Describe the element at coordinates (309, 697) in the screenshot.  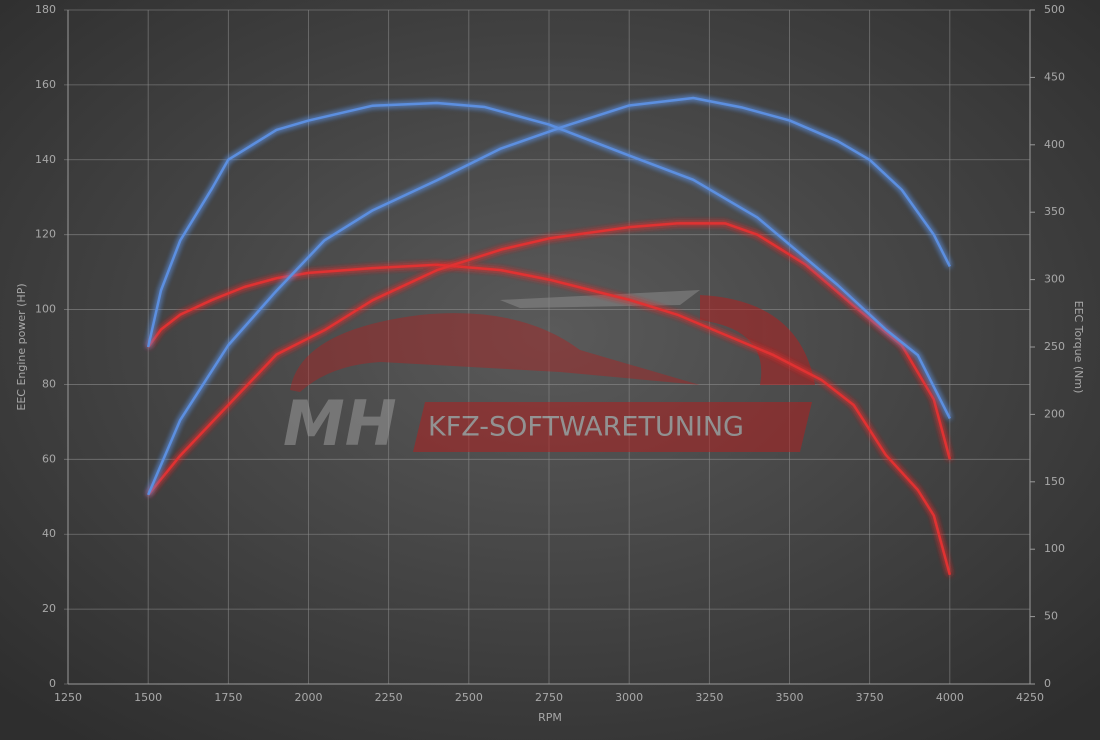
I see `x-tick-label: 2000` at that location.